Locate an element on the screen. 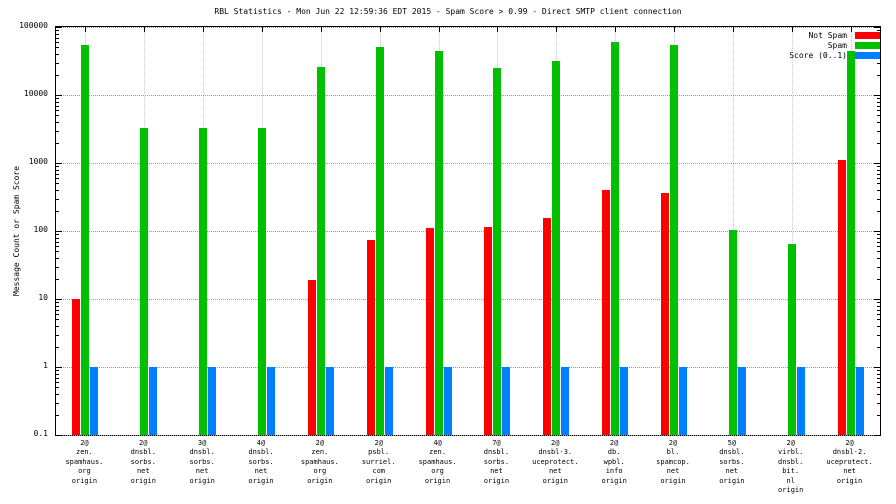  x-tick-label: 2@ dnsbl-3. uceprotect. net origin is located at coordinates (555, 462).